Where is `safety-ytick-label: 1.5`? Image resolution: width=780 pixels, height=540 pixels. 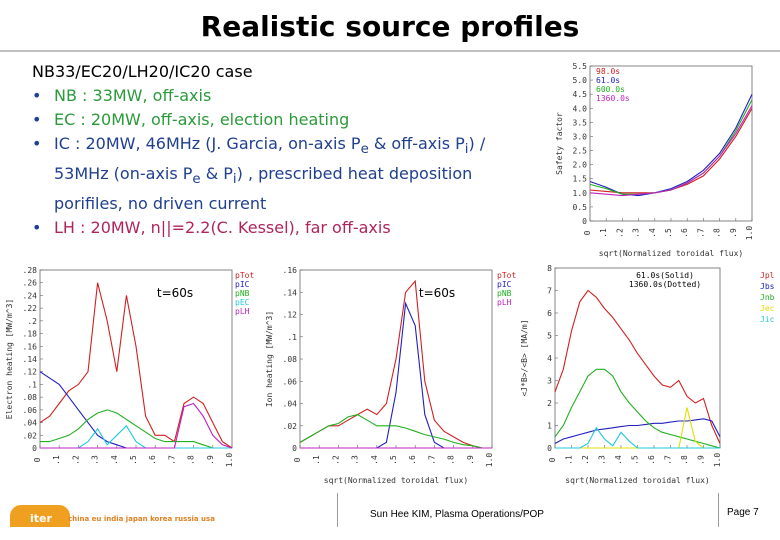 safety-ytick-label: 1.5 is located at coordinates (580, 179).